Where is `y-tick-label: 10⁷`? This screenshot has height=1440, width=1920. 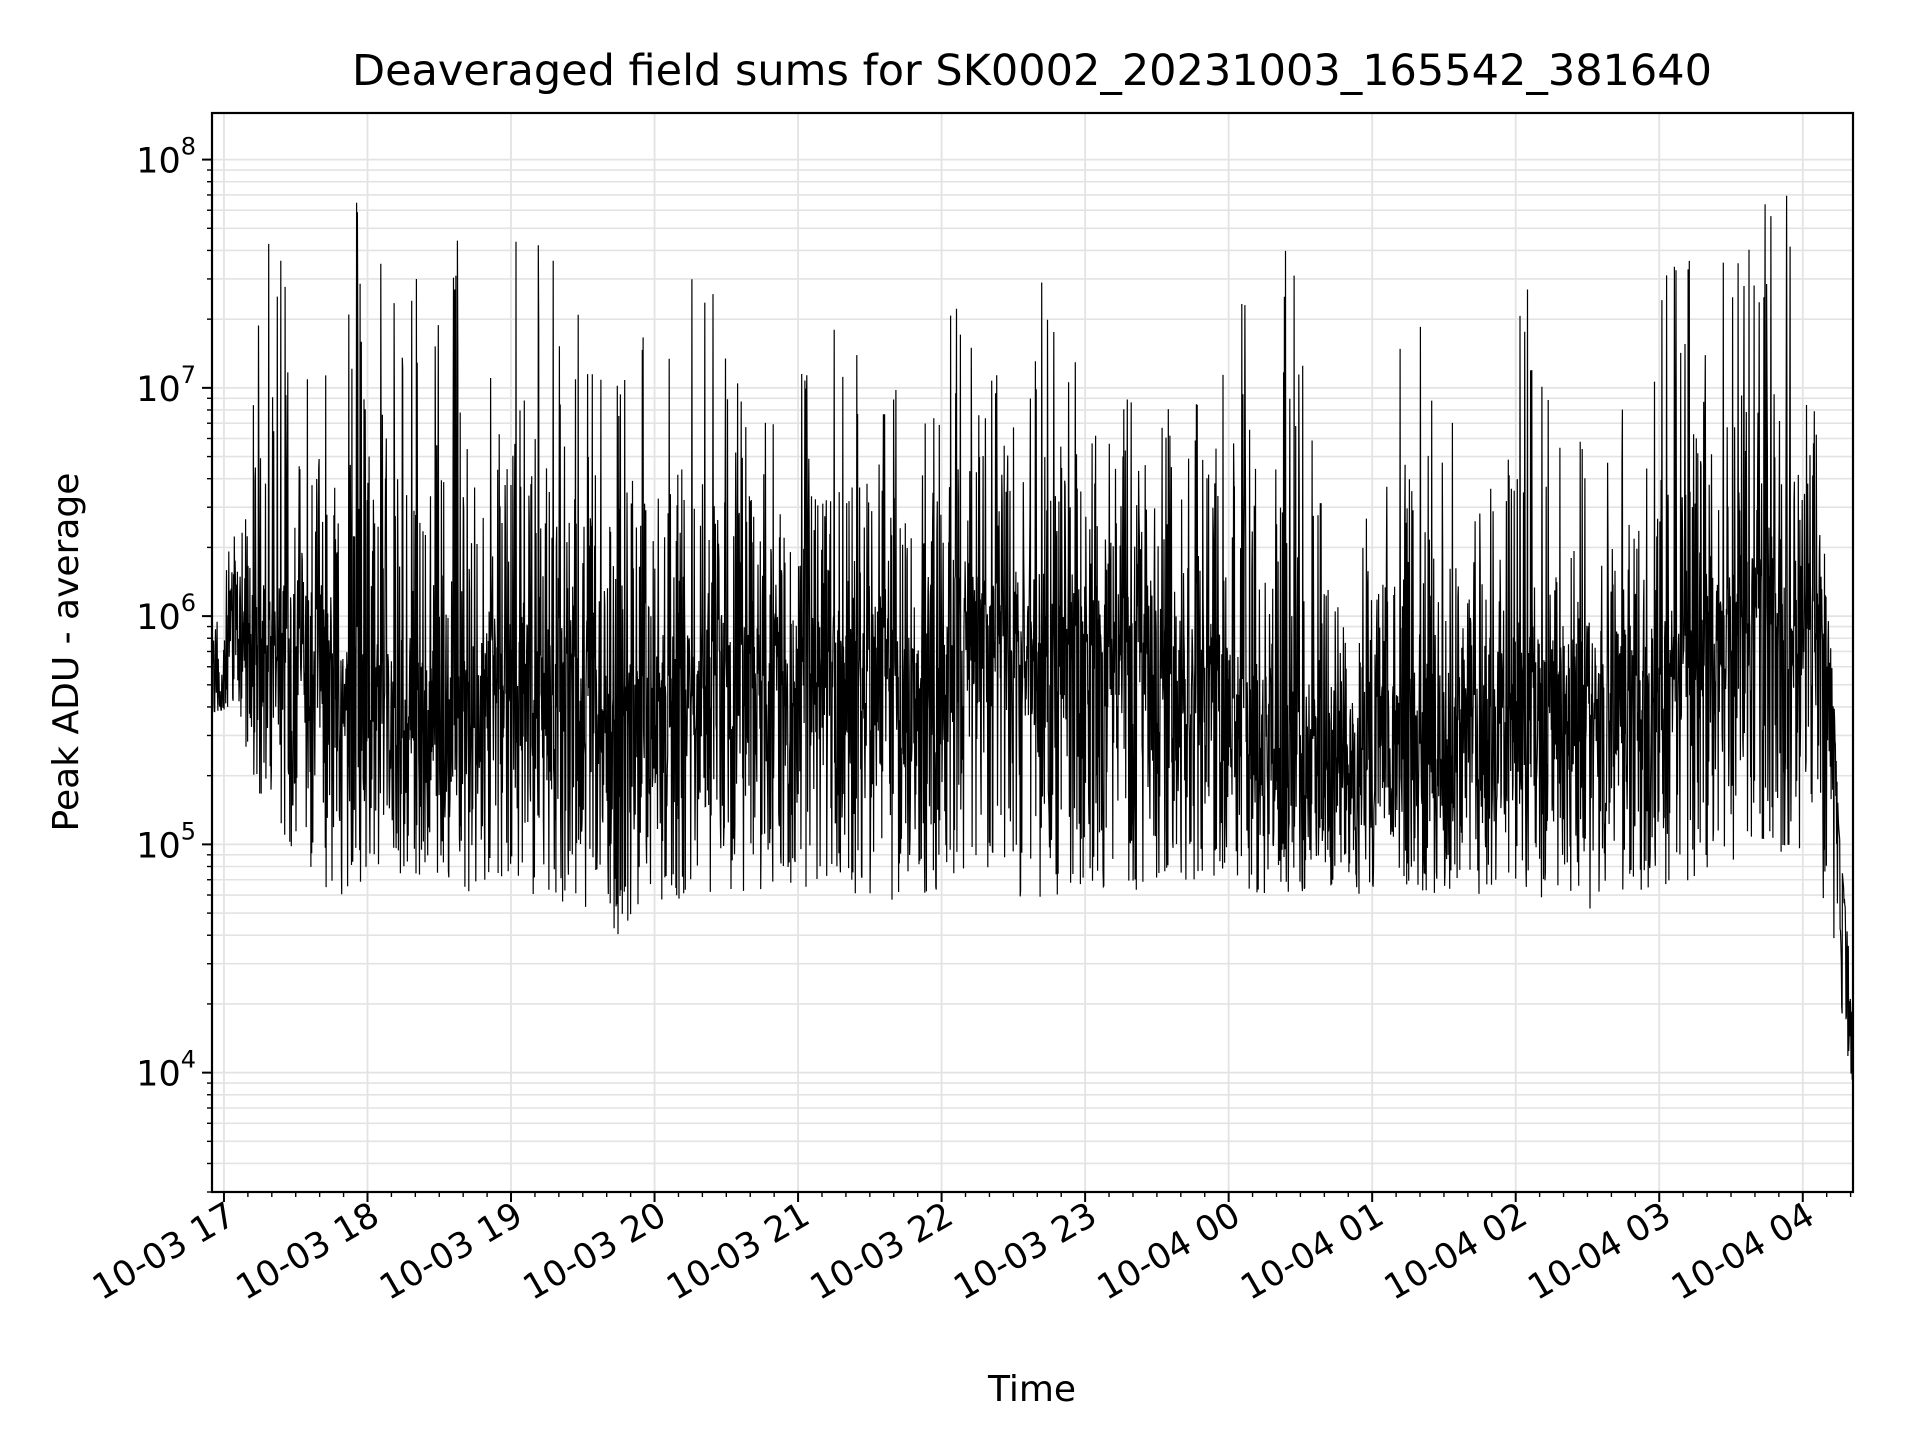
y-tick-label: 10⁷ is located at coordinates (166, 385).